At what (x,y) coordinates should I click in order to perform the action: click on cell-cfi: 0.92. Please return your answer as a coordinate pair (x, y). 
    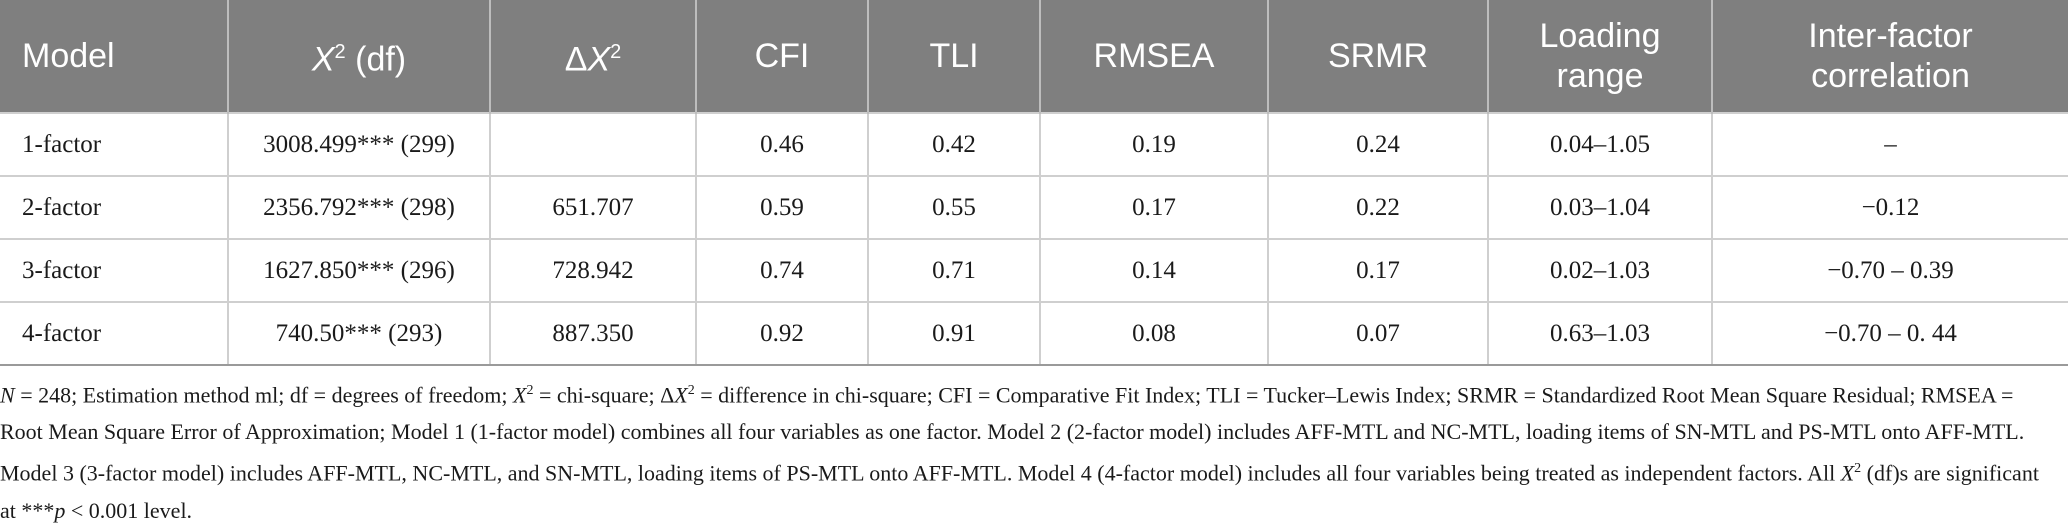
    Looking at the image, I should click on (782, 333).